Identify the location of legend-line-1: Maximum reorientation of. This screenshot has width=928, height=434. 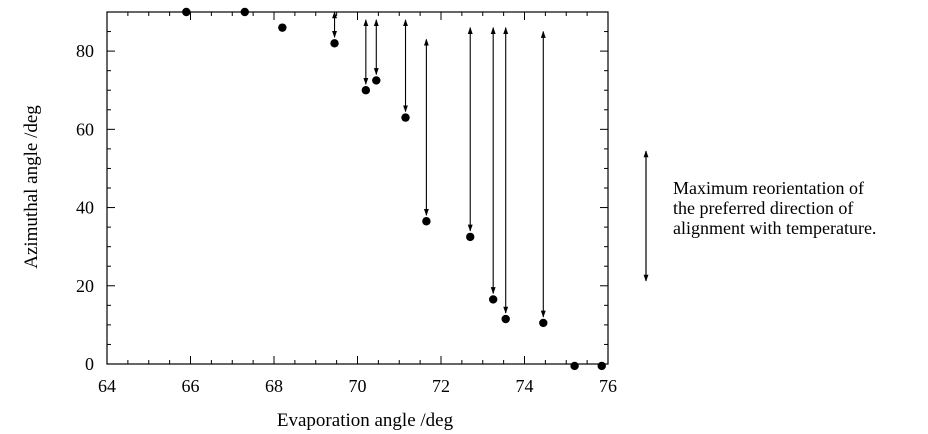
(768, 188).